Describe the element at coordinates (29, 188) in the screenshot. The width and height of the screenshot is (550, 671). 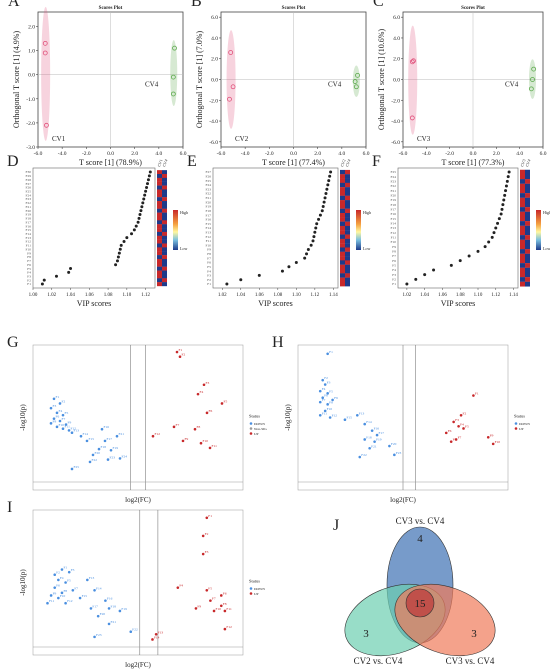
I see `feature-label: F26` at that location.